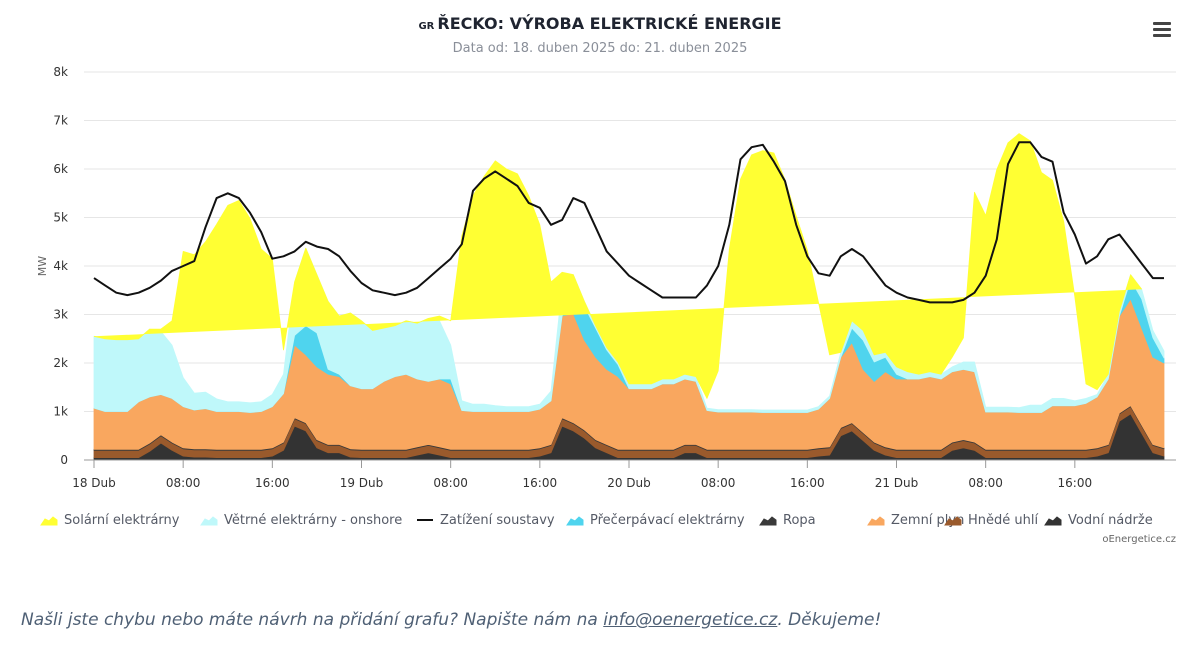 The height and width of the screenshot is (661, 1200). I want to click on legend-item: Vodní nádrže, so click(1098, 520).